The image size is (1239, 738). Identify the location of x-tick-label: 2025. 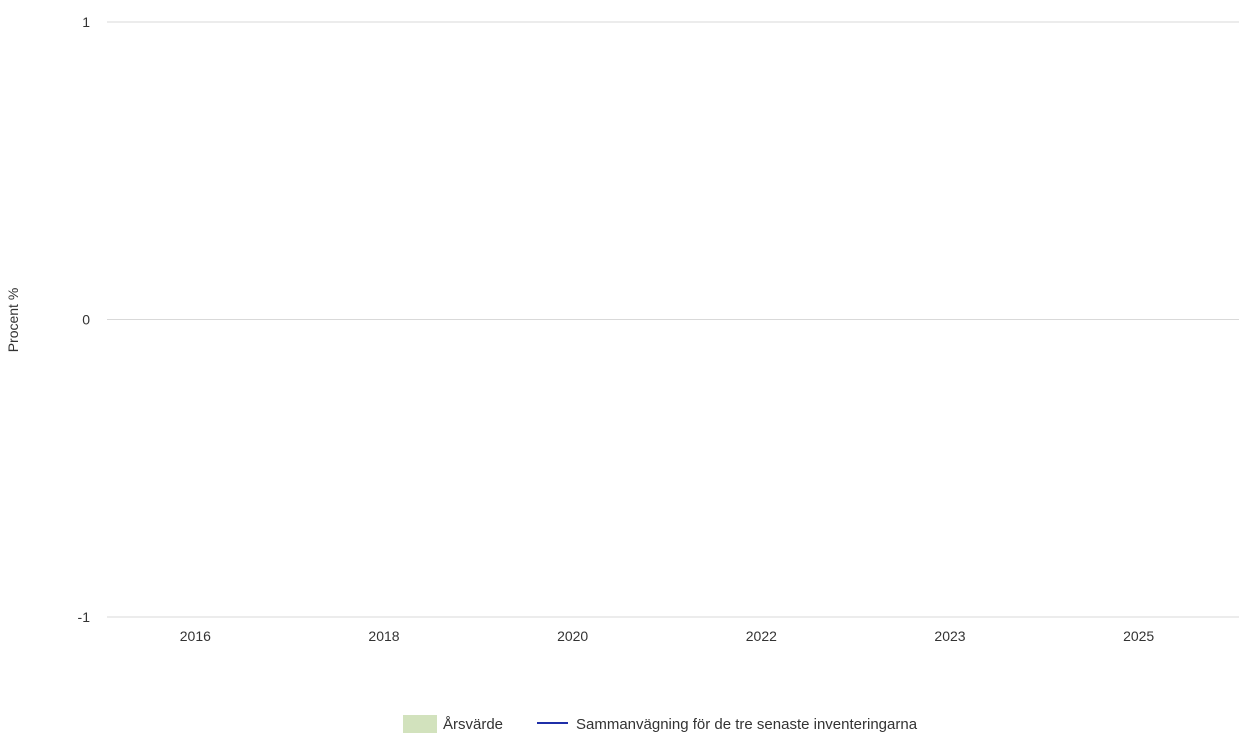
(1138, 636).